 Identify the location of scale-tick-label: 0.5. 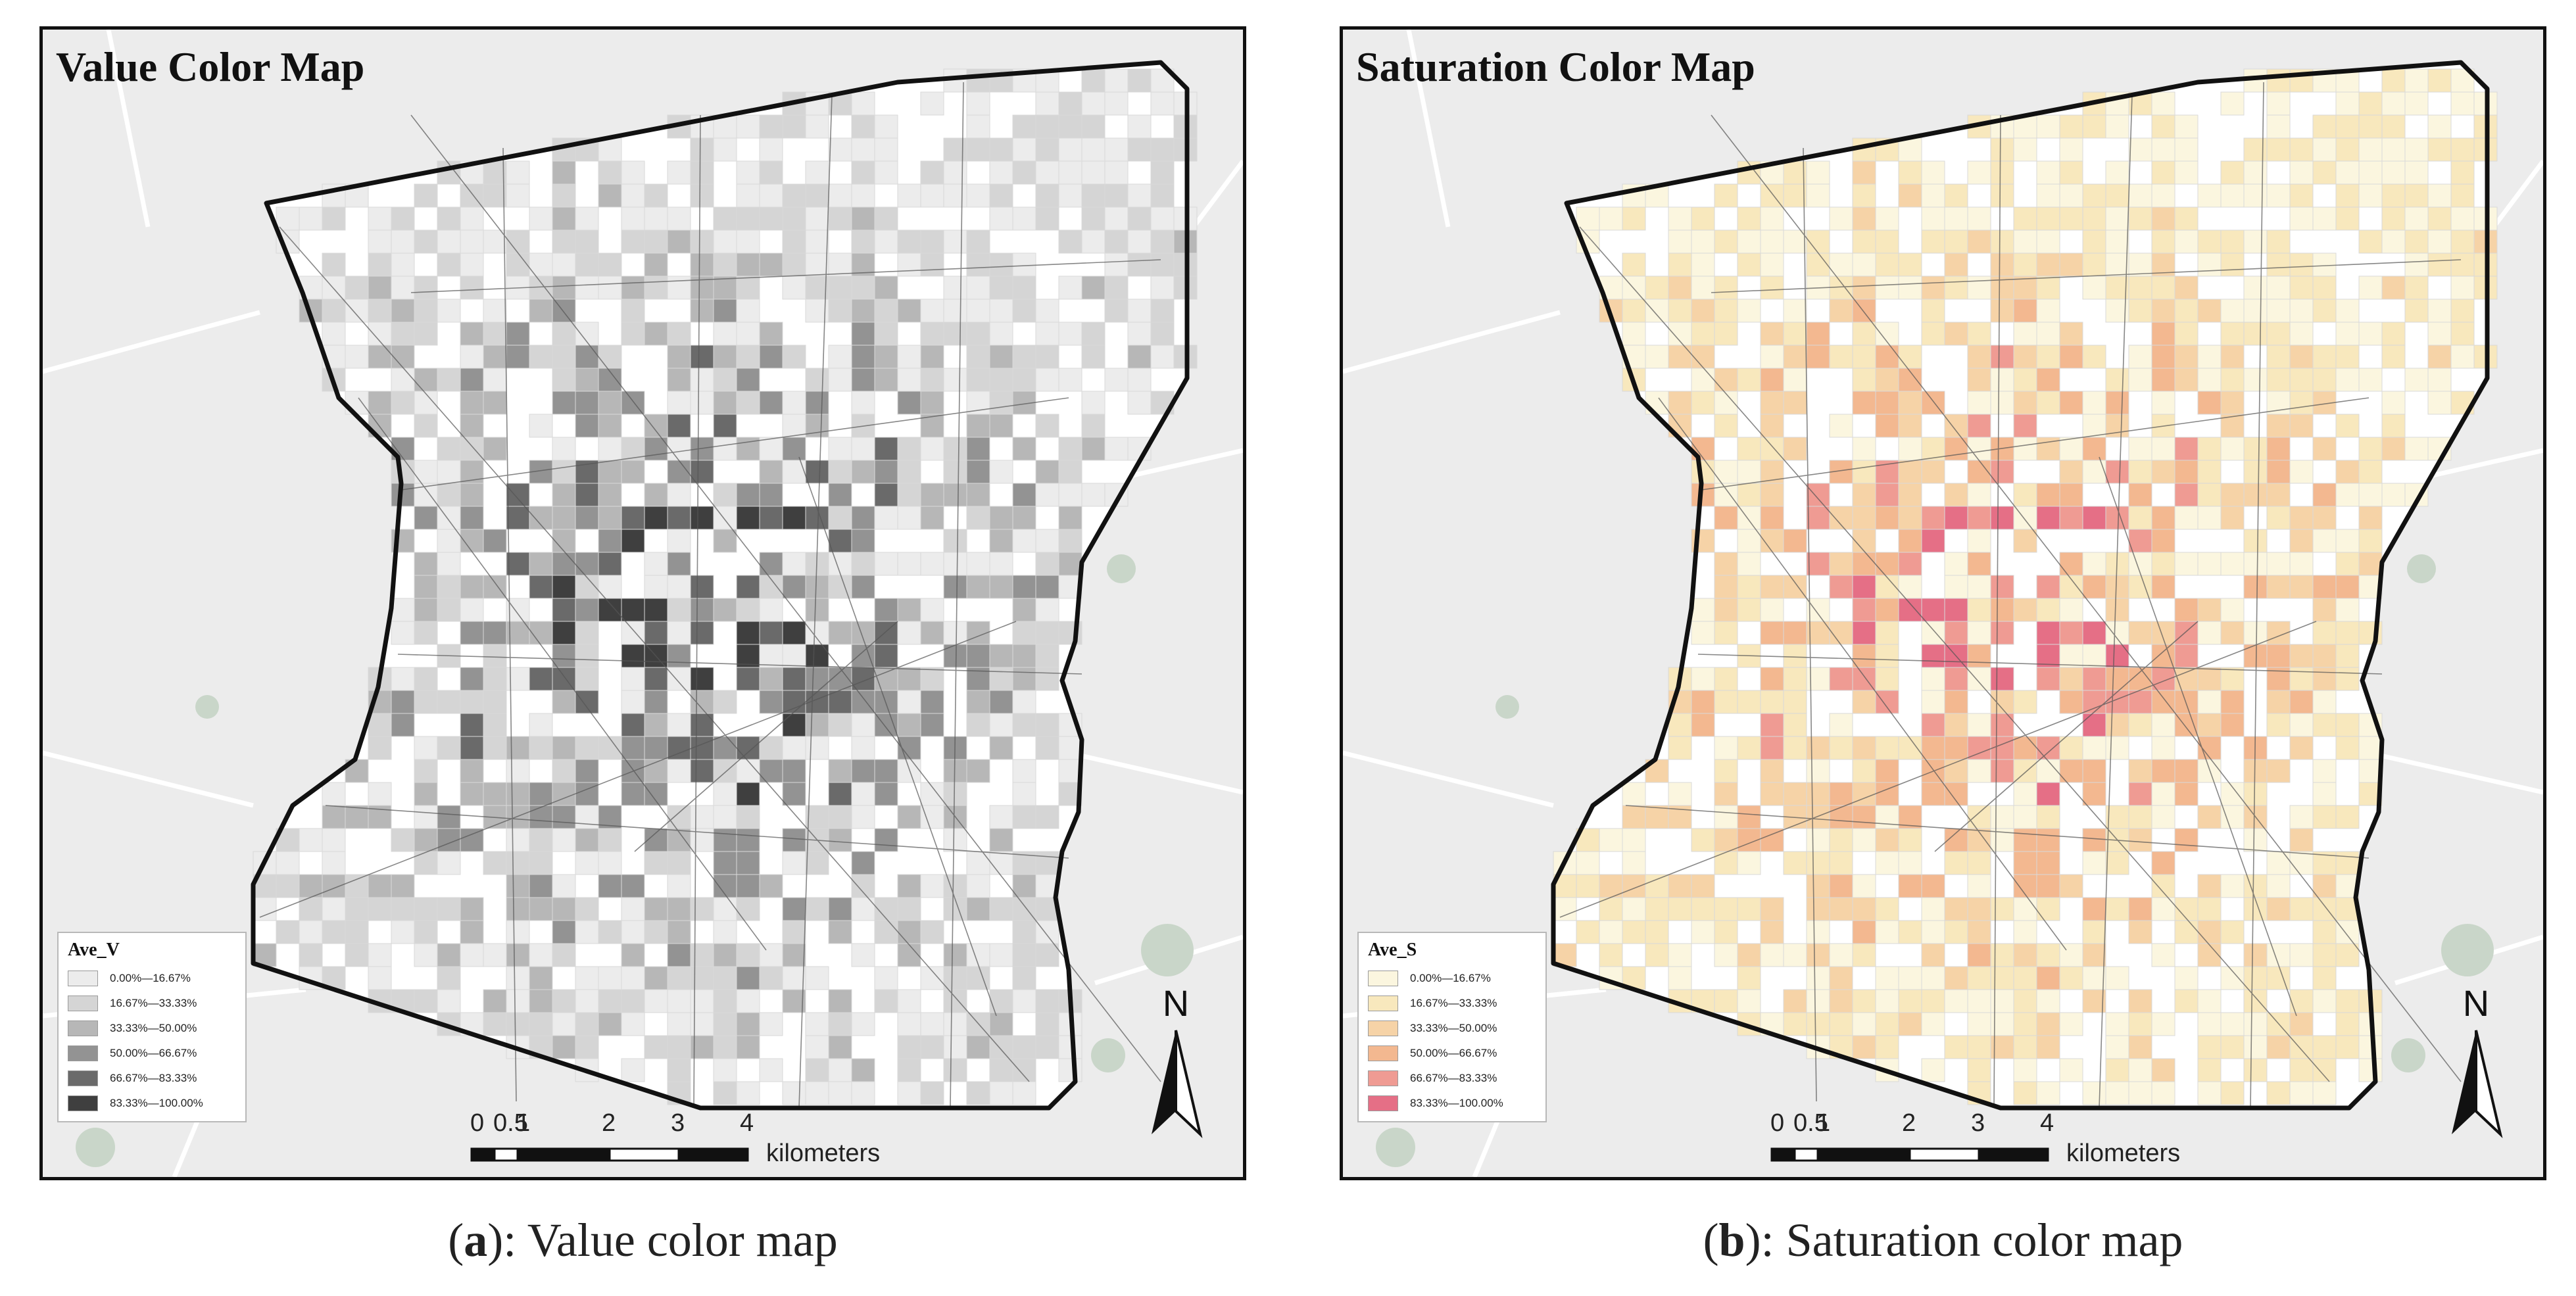
(510, 1123).